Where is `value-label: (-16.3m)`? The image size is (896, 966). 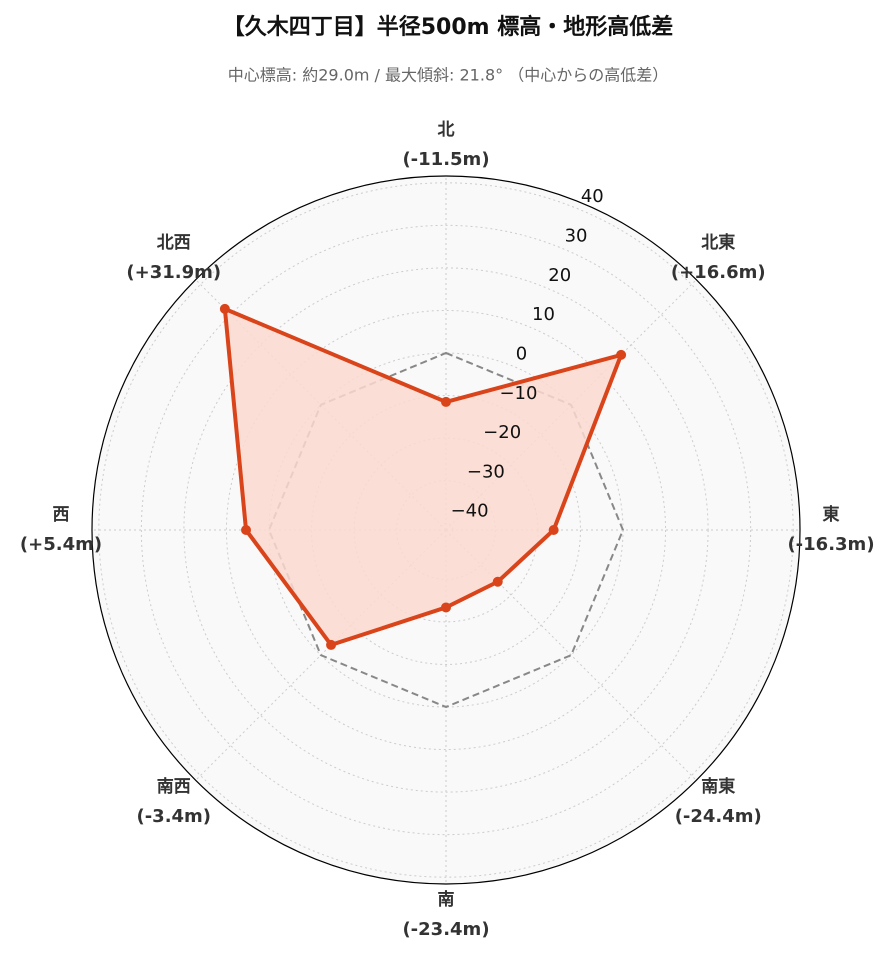
value-label: (-16.3m) is located at coordinates (830, 544).